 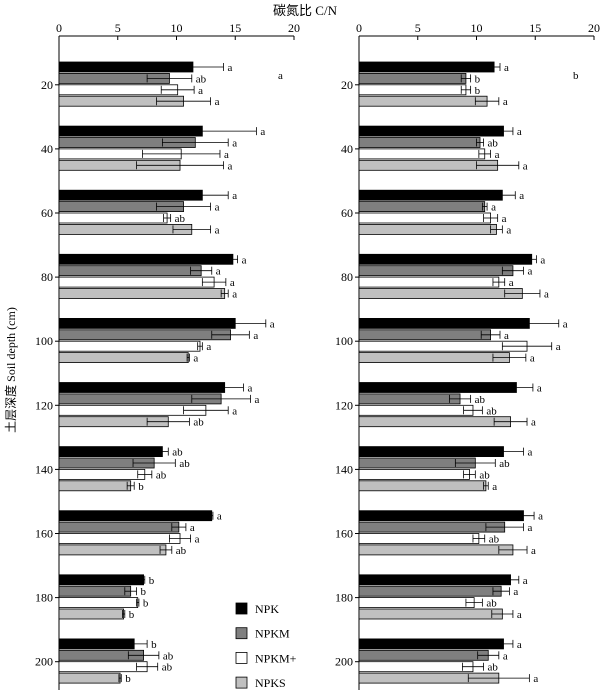 I want to click on extra-significance-label: b, so click(x=576, y=76).